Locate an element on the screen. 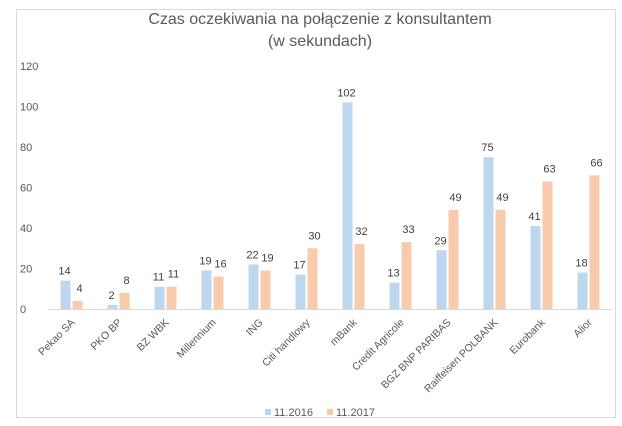 The image size is (622, 426). category-label: Pekao SA is located at coordinates (57, 338).